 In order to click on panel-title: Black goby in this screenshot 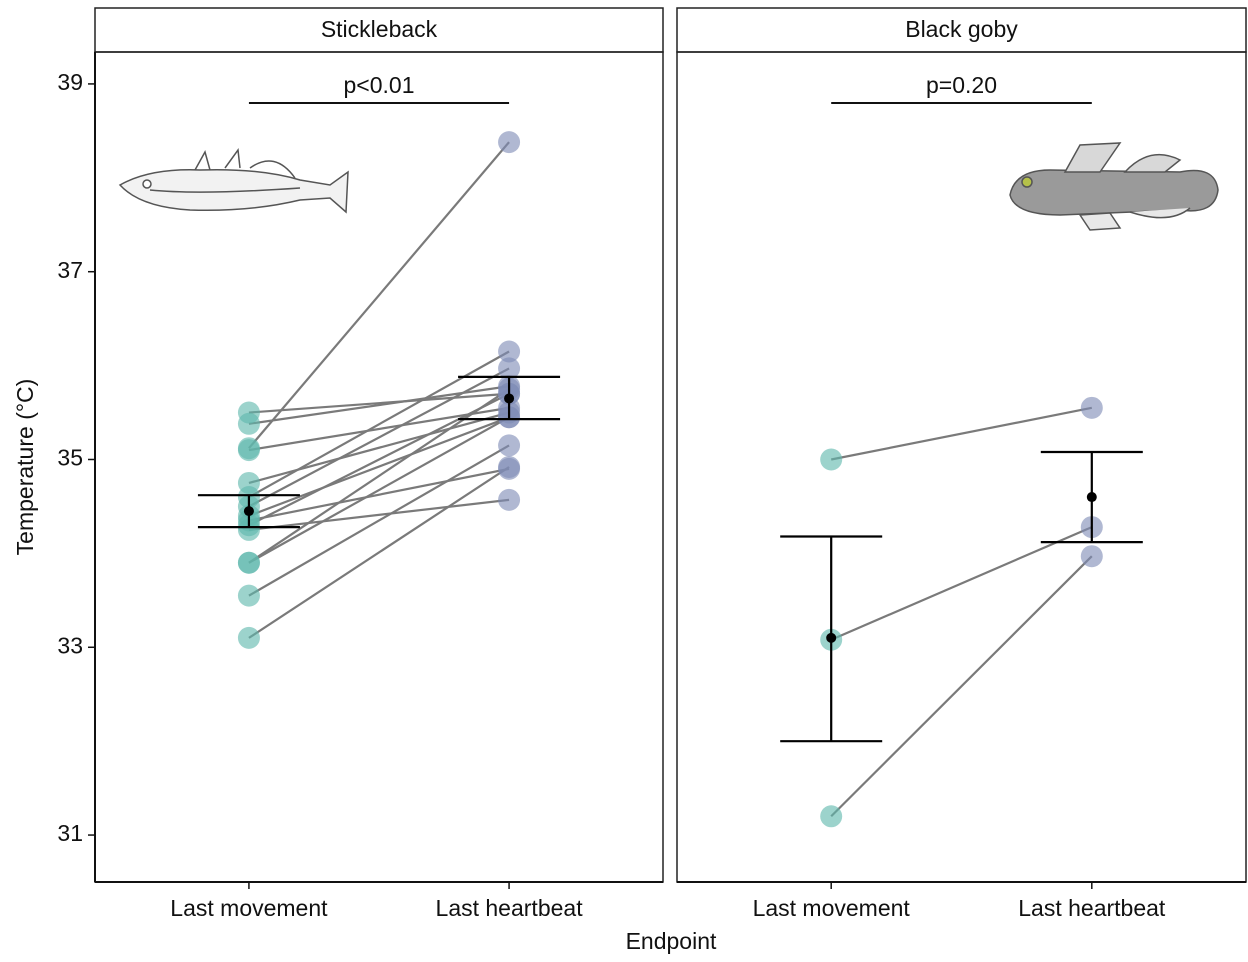, I will do `click(961, 29)`.